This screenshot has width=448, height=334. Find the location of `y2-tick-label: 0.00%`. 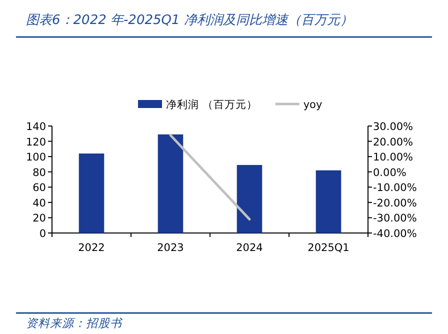

y2-tick-label: 0.00% is located at coordinates (389, 172).